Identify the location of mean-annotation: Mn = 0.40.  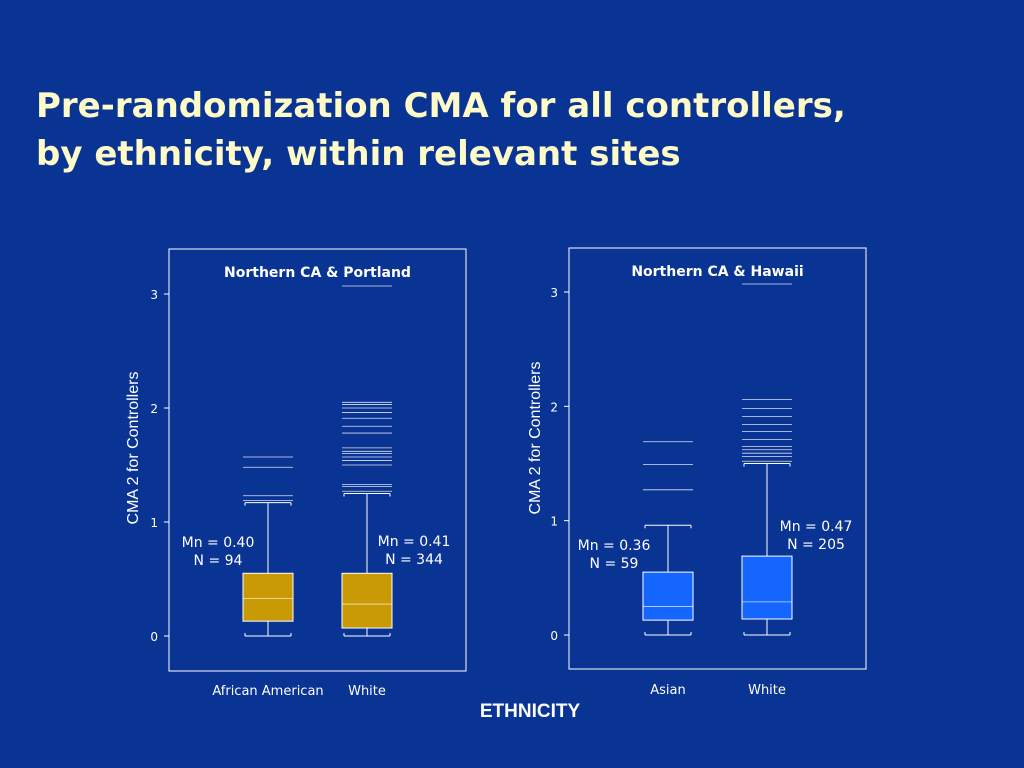
(218, 543).